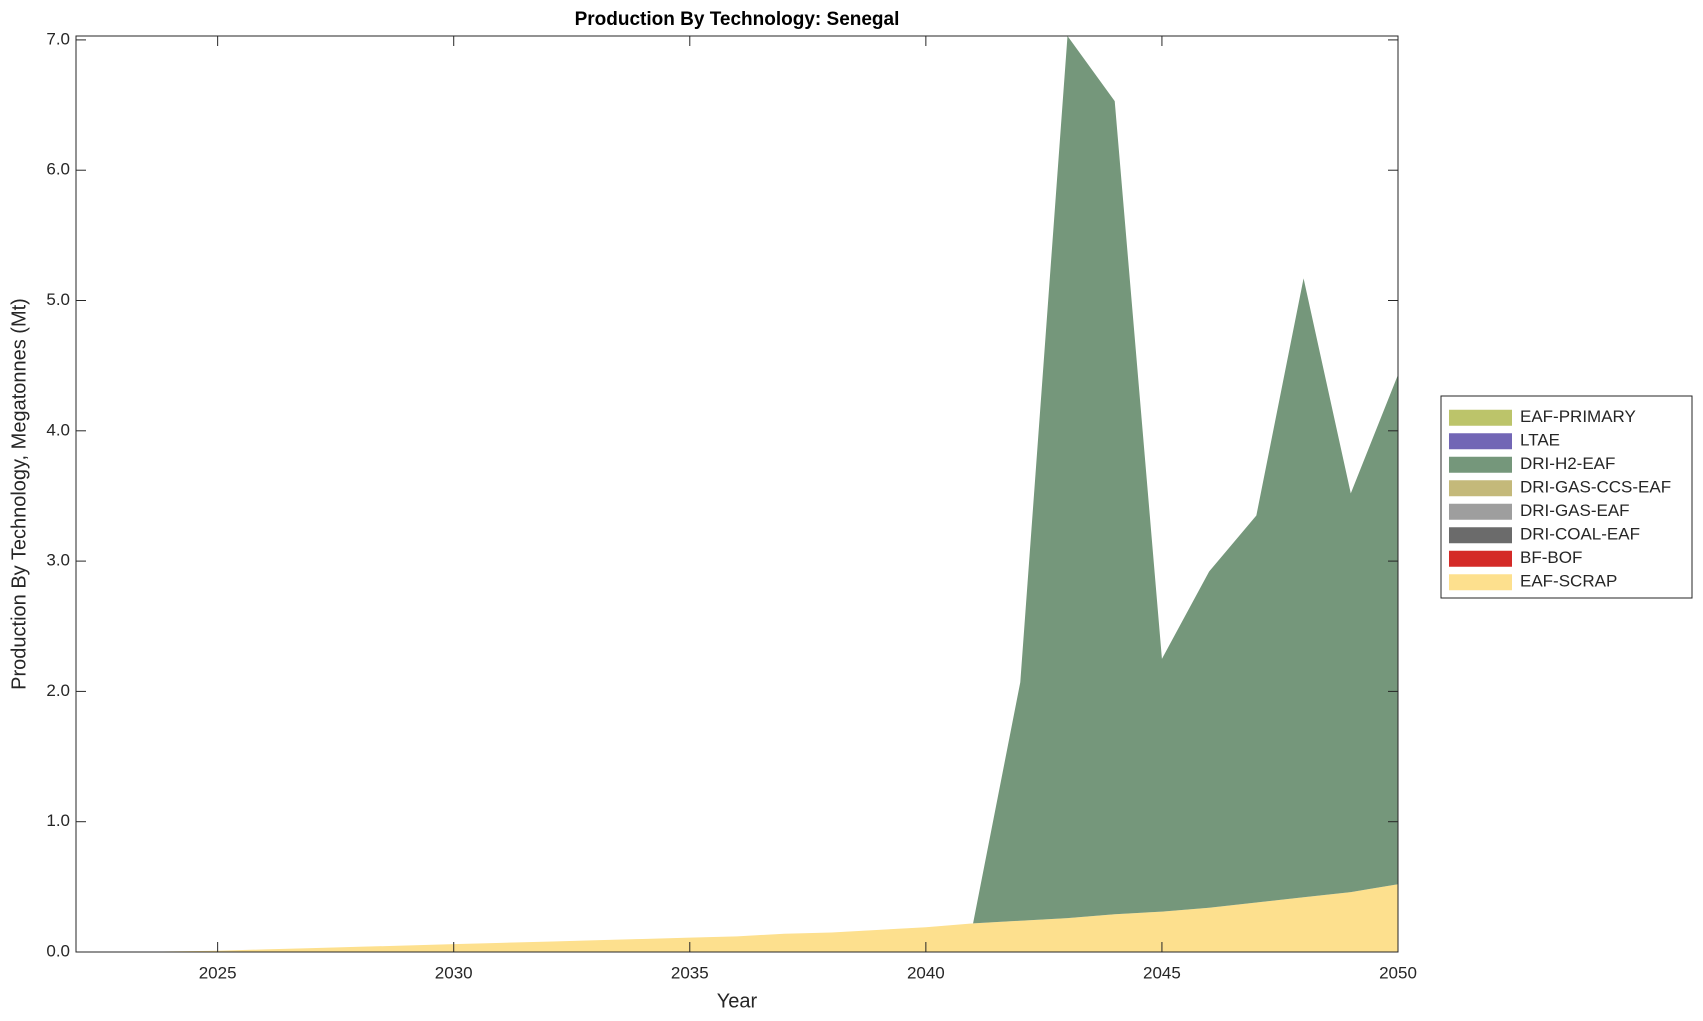 The image size is (1703, 1021). What do you see at coordinates (1595, 487) in the screenshot?
I see `legend-label: DRI-GAS-CCS-EAF` at bounding box center [1595, 487].